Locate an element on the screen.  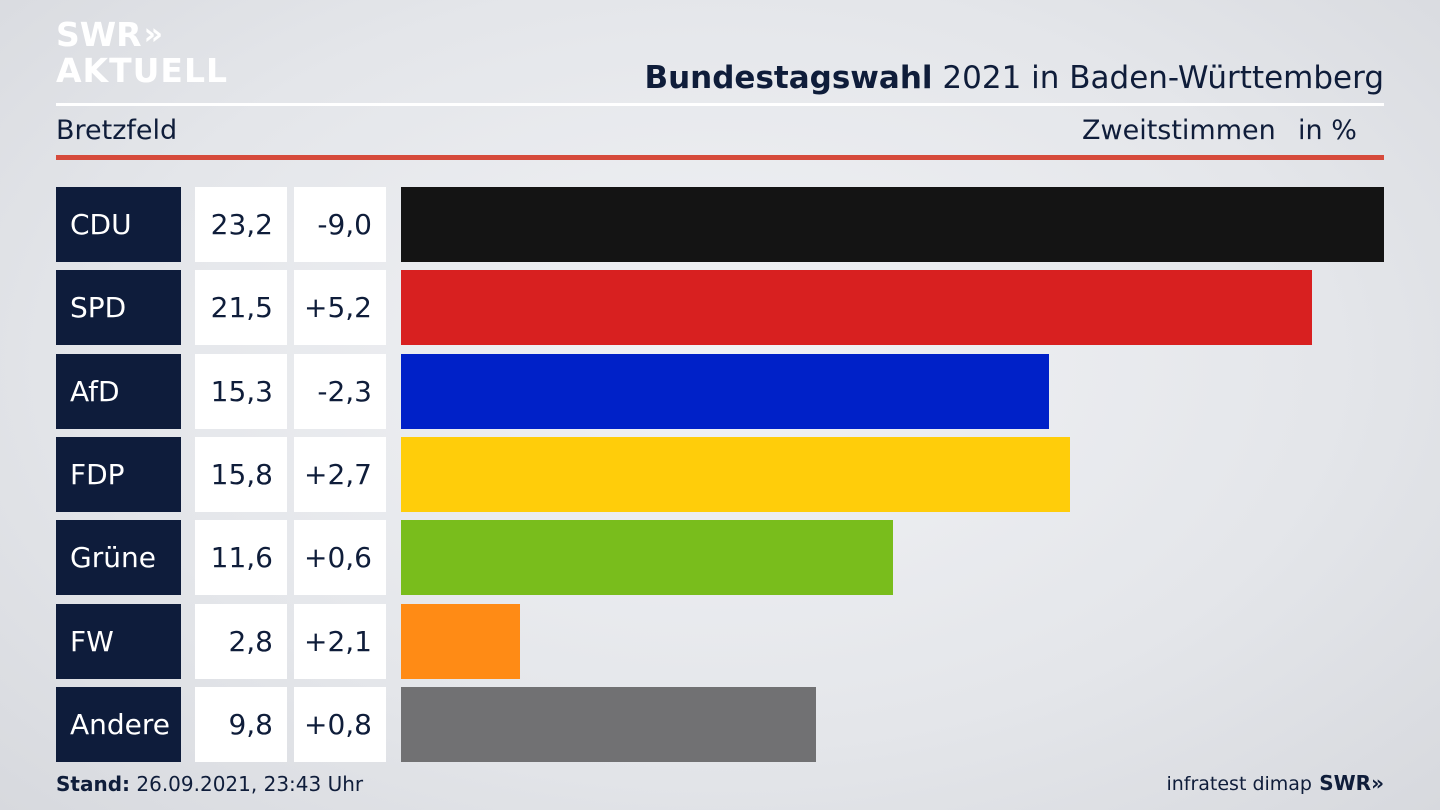
vote-share-value: 2,8 is located at coordinates (241, 641).